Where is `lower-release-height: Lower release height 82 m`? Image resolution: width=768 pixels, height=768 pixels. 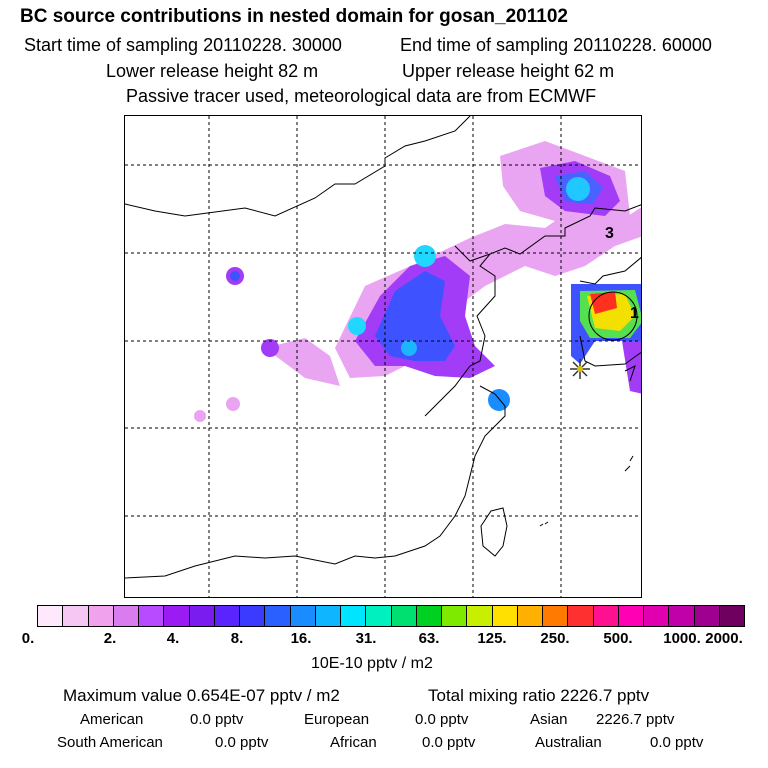 lower-release-height: Lower release height 82 m is located at coordinates (212, 71).